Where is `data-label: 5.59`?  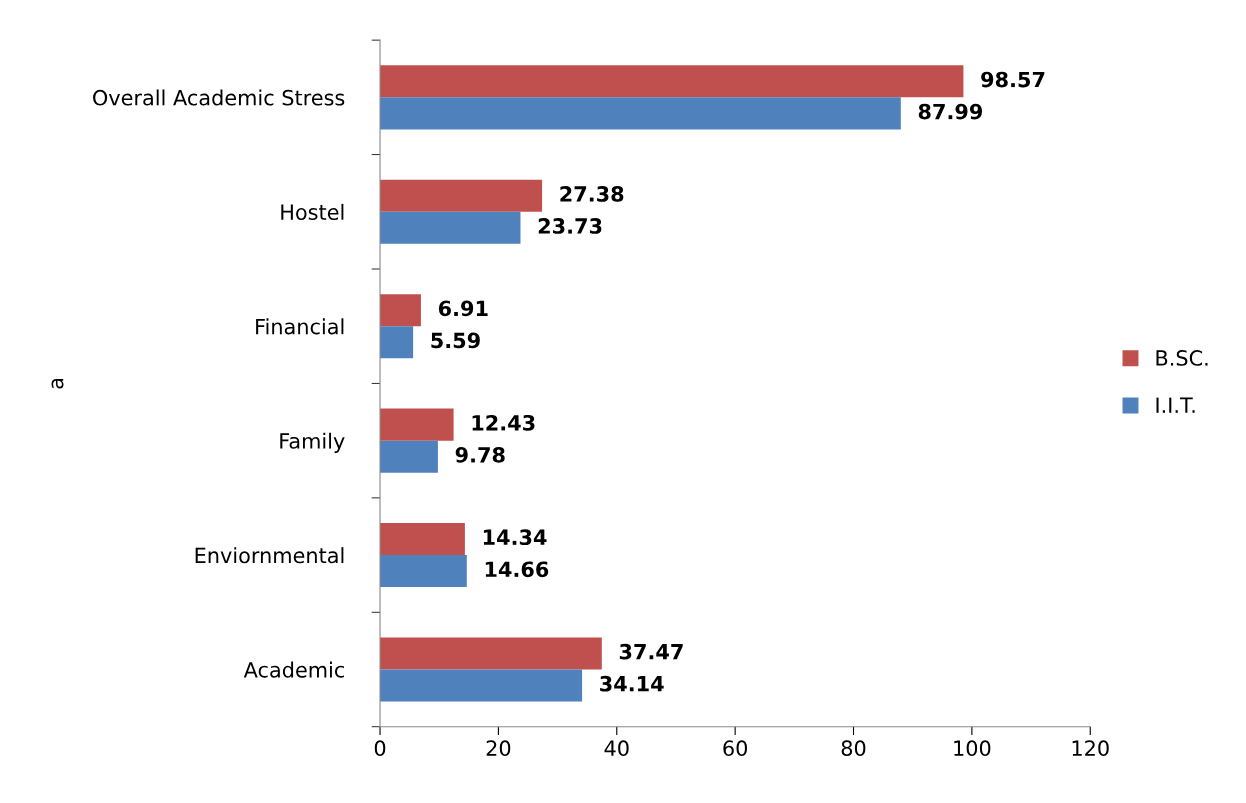
data-label: 5.59 is located at coordinates (455, 340).